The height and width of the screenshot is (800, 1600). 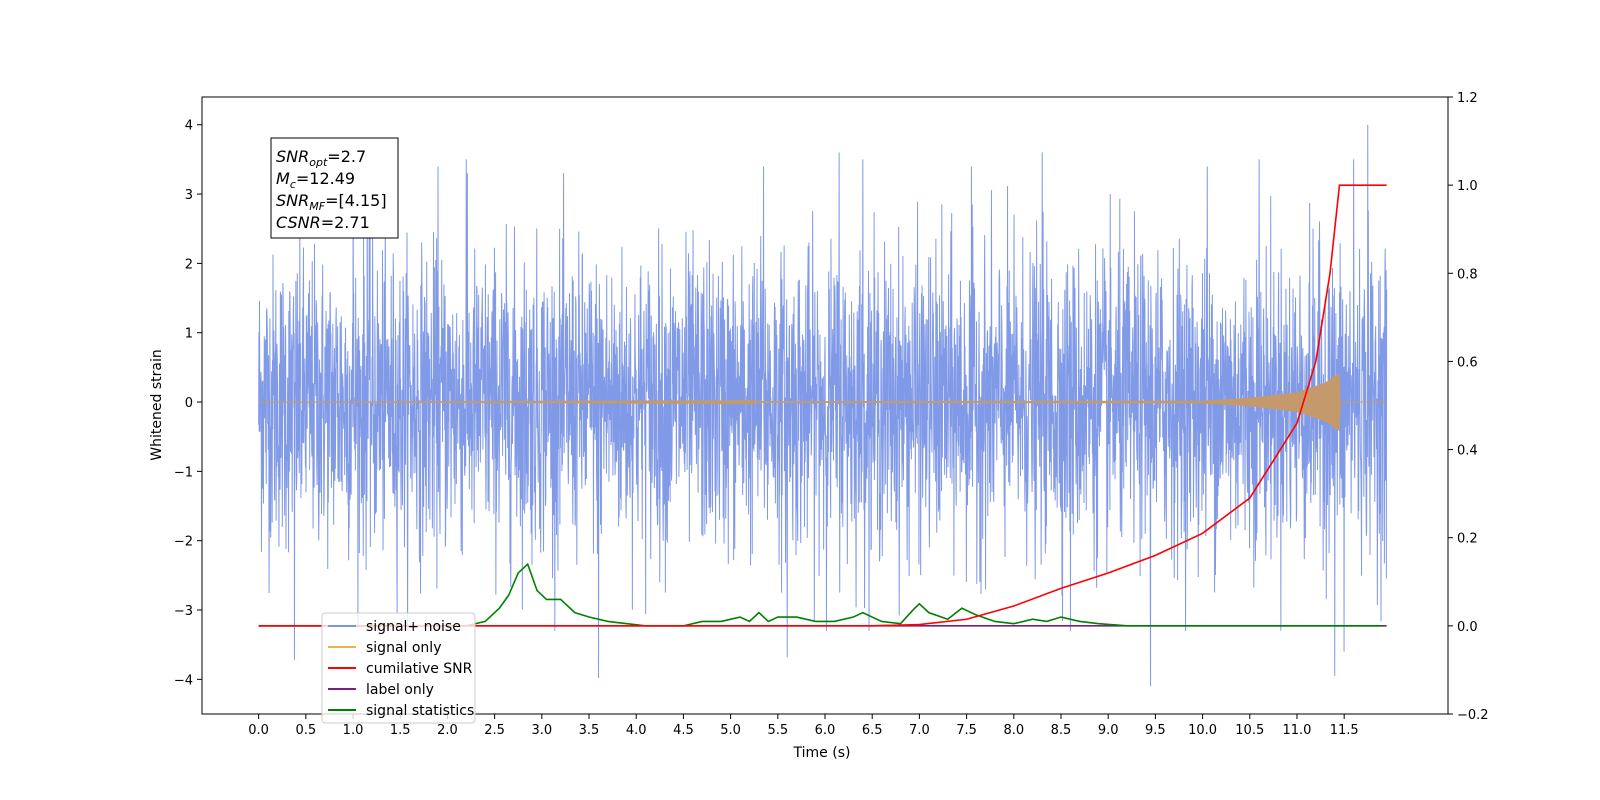 What do you see at coordinates (413, 627) in the screenshot?
I see `legend-label: signal+ noise` at bounding box center [413, 627].